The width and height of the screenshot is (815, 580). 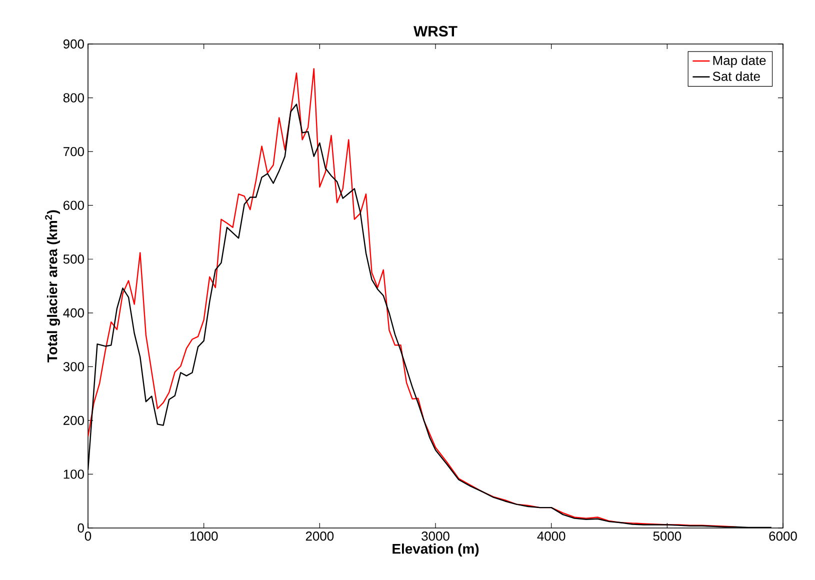 What do you see at coordinates (783, 536) in the screenshot?
I see `x-tick-label: 6000` at bounding box center [783, 536].